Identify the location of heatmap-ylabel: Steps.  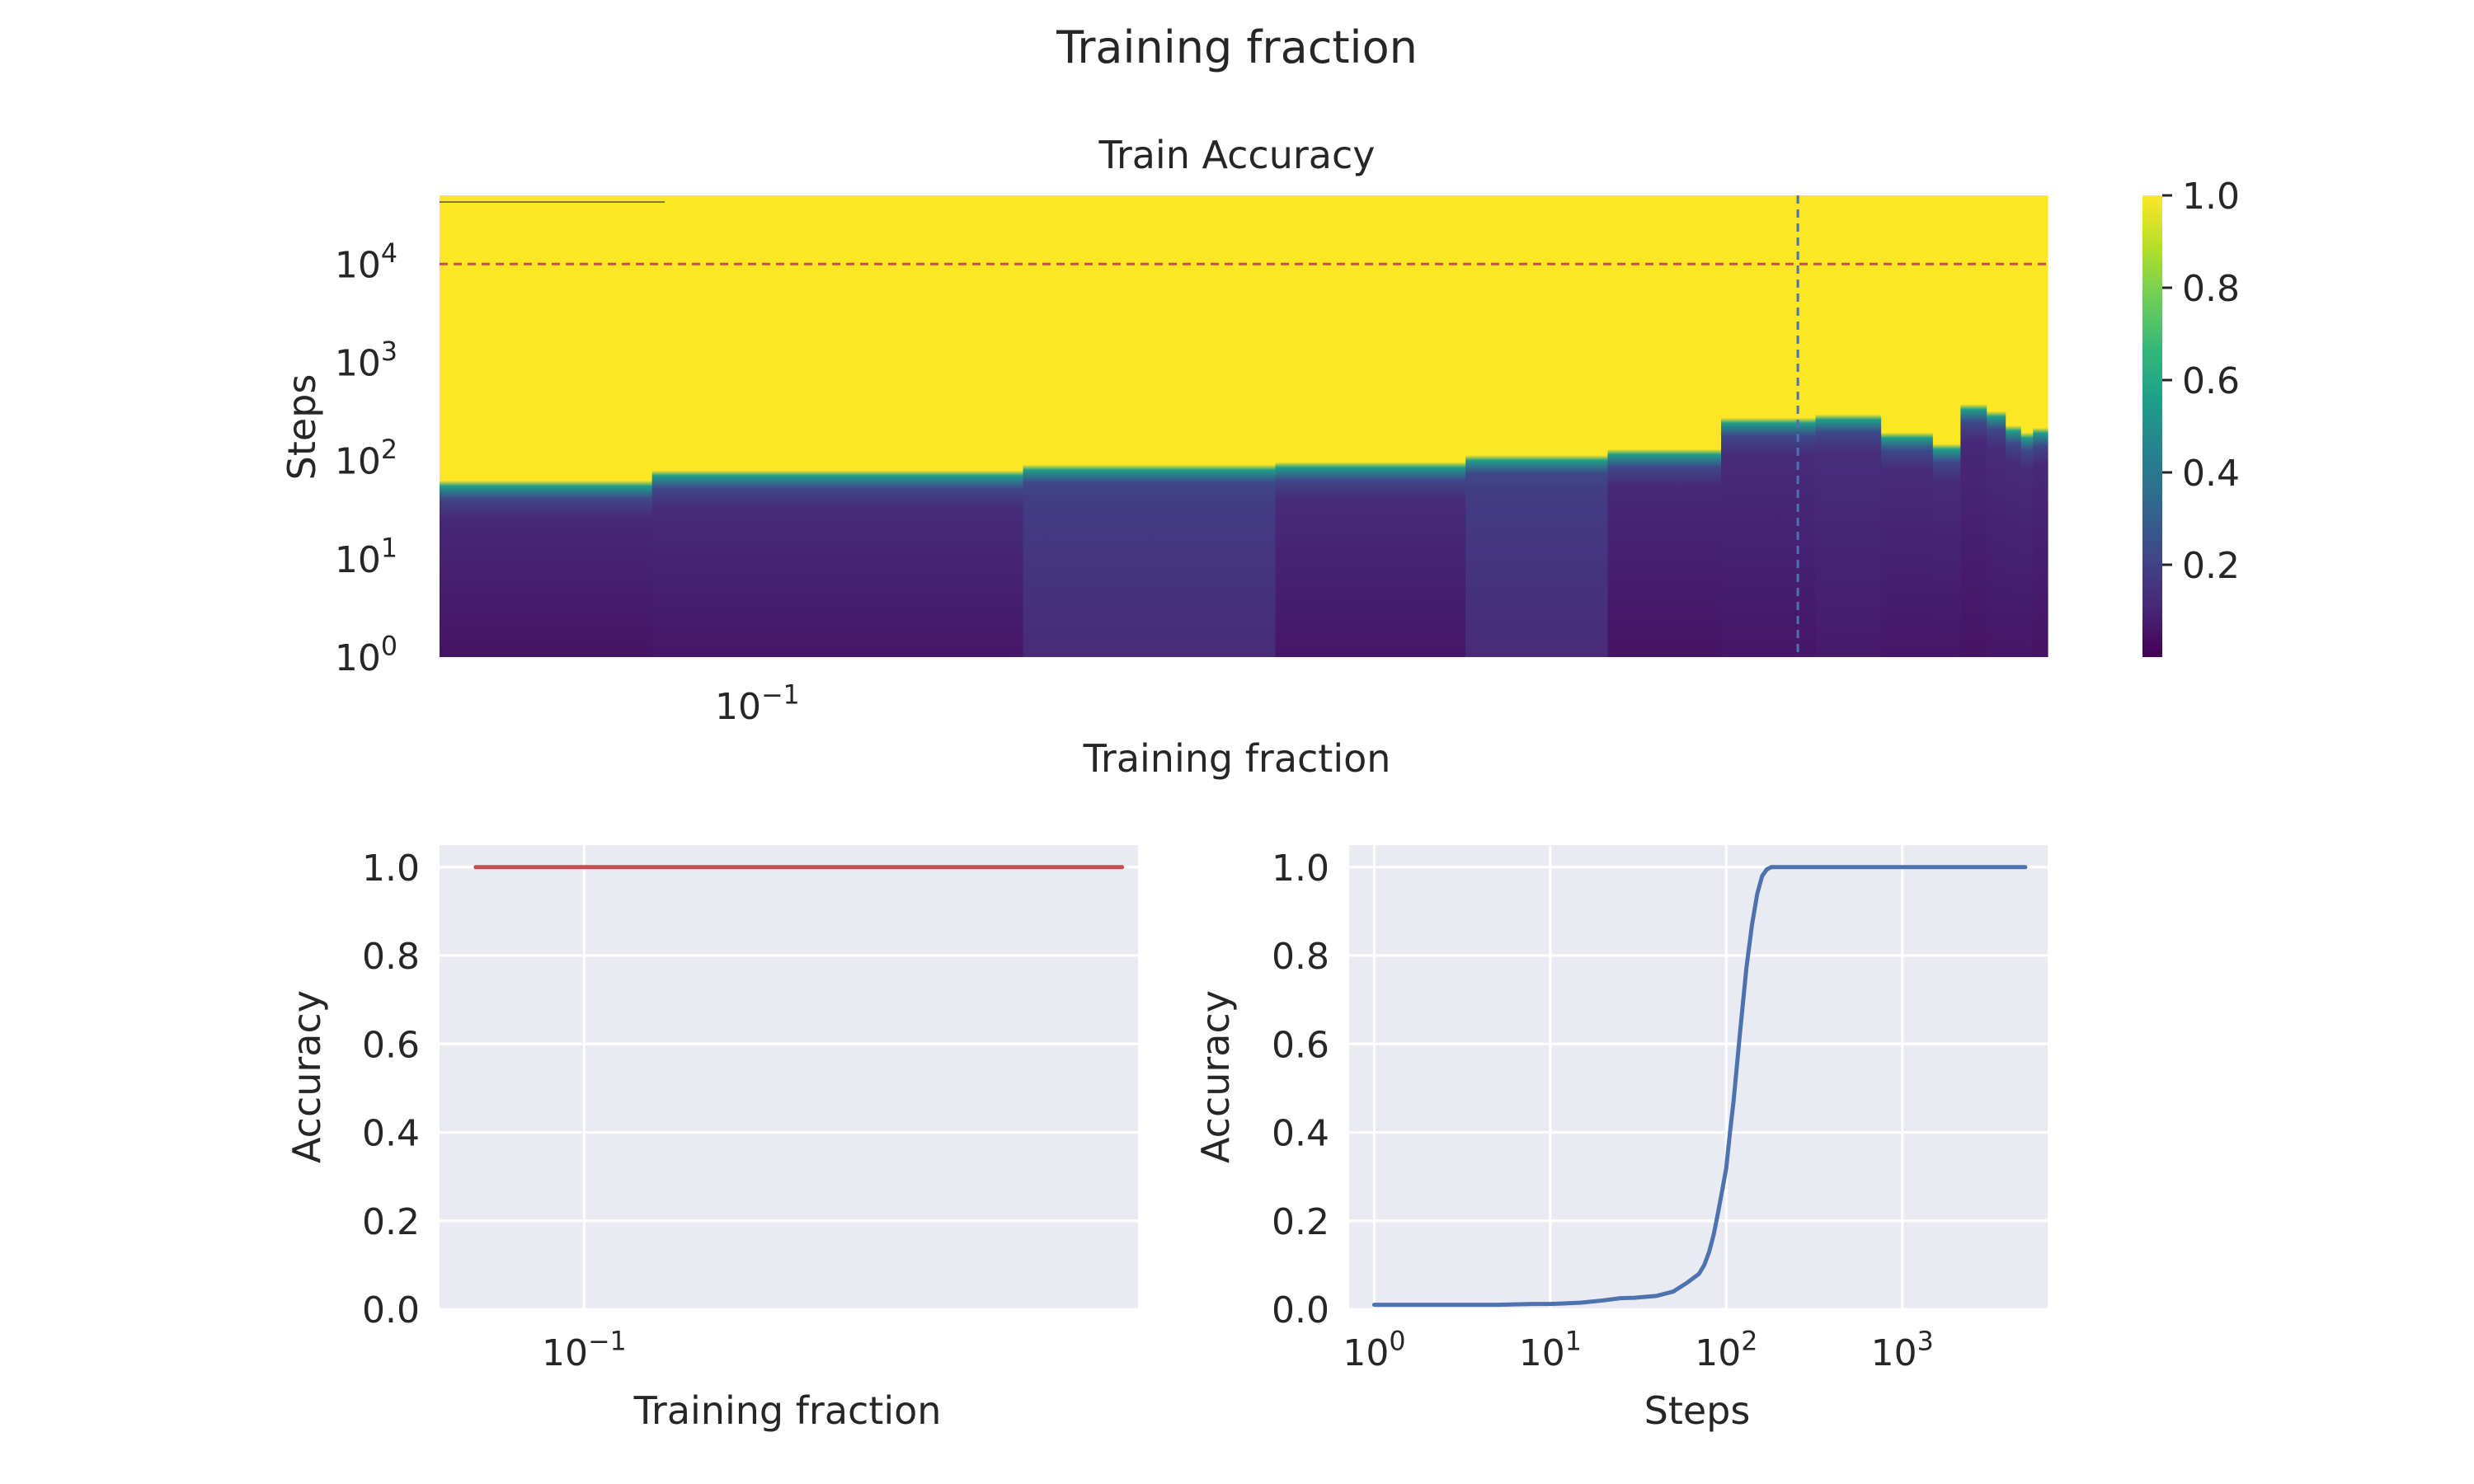
(302, 427).